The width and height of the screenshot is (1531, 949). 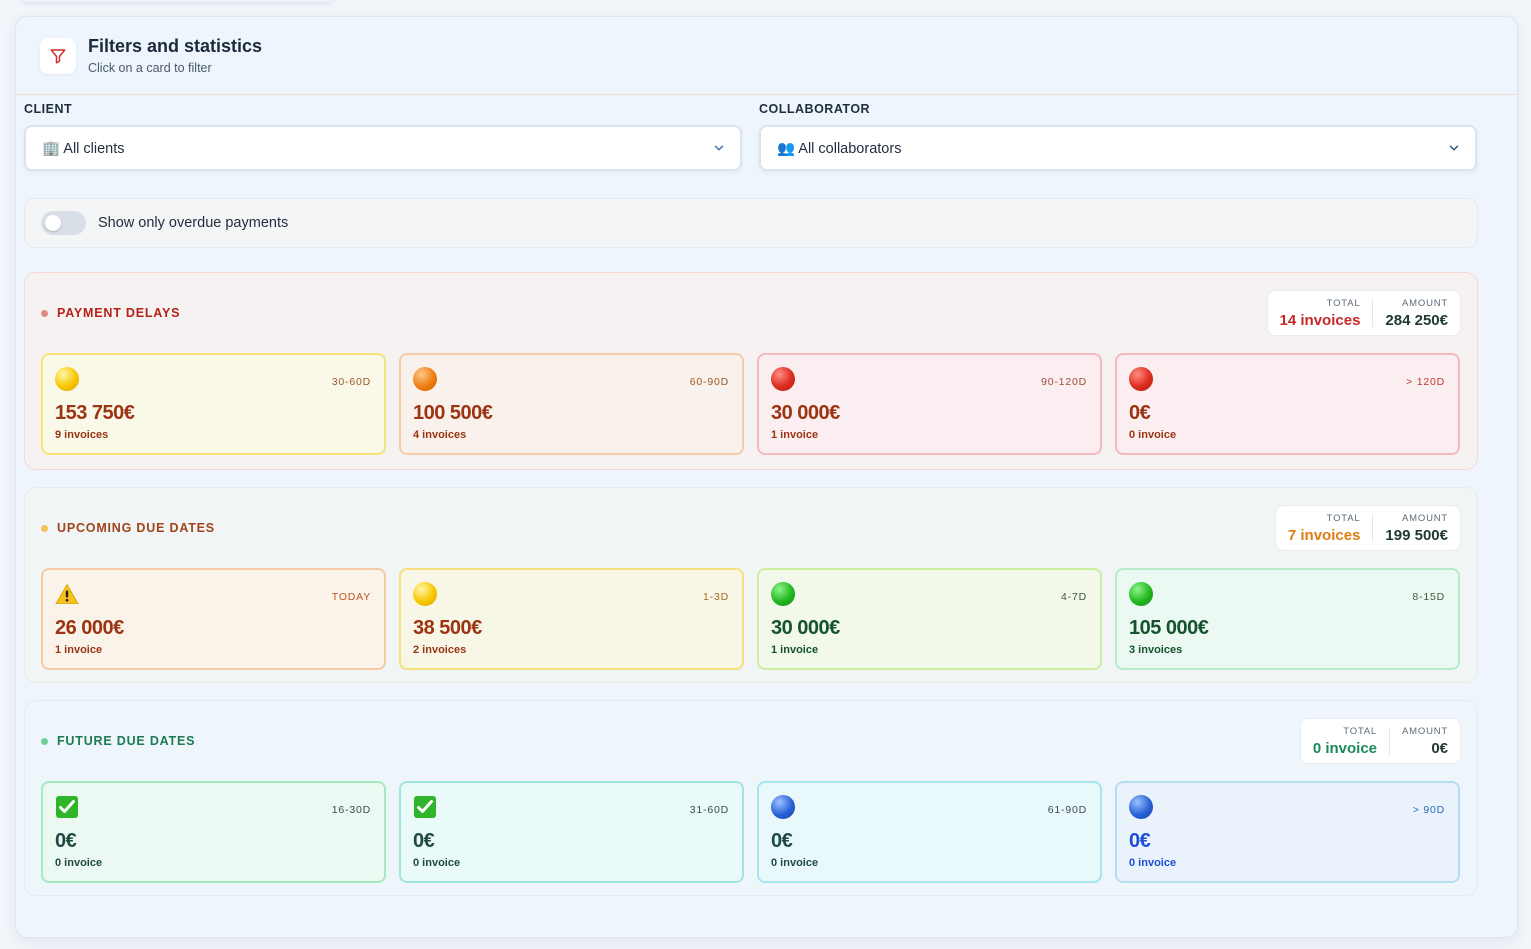 I want to click on top-tab-shadow, so click(x=177, y=1).